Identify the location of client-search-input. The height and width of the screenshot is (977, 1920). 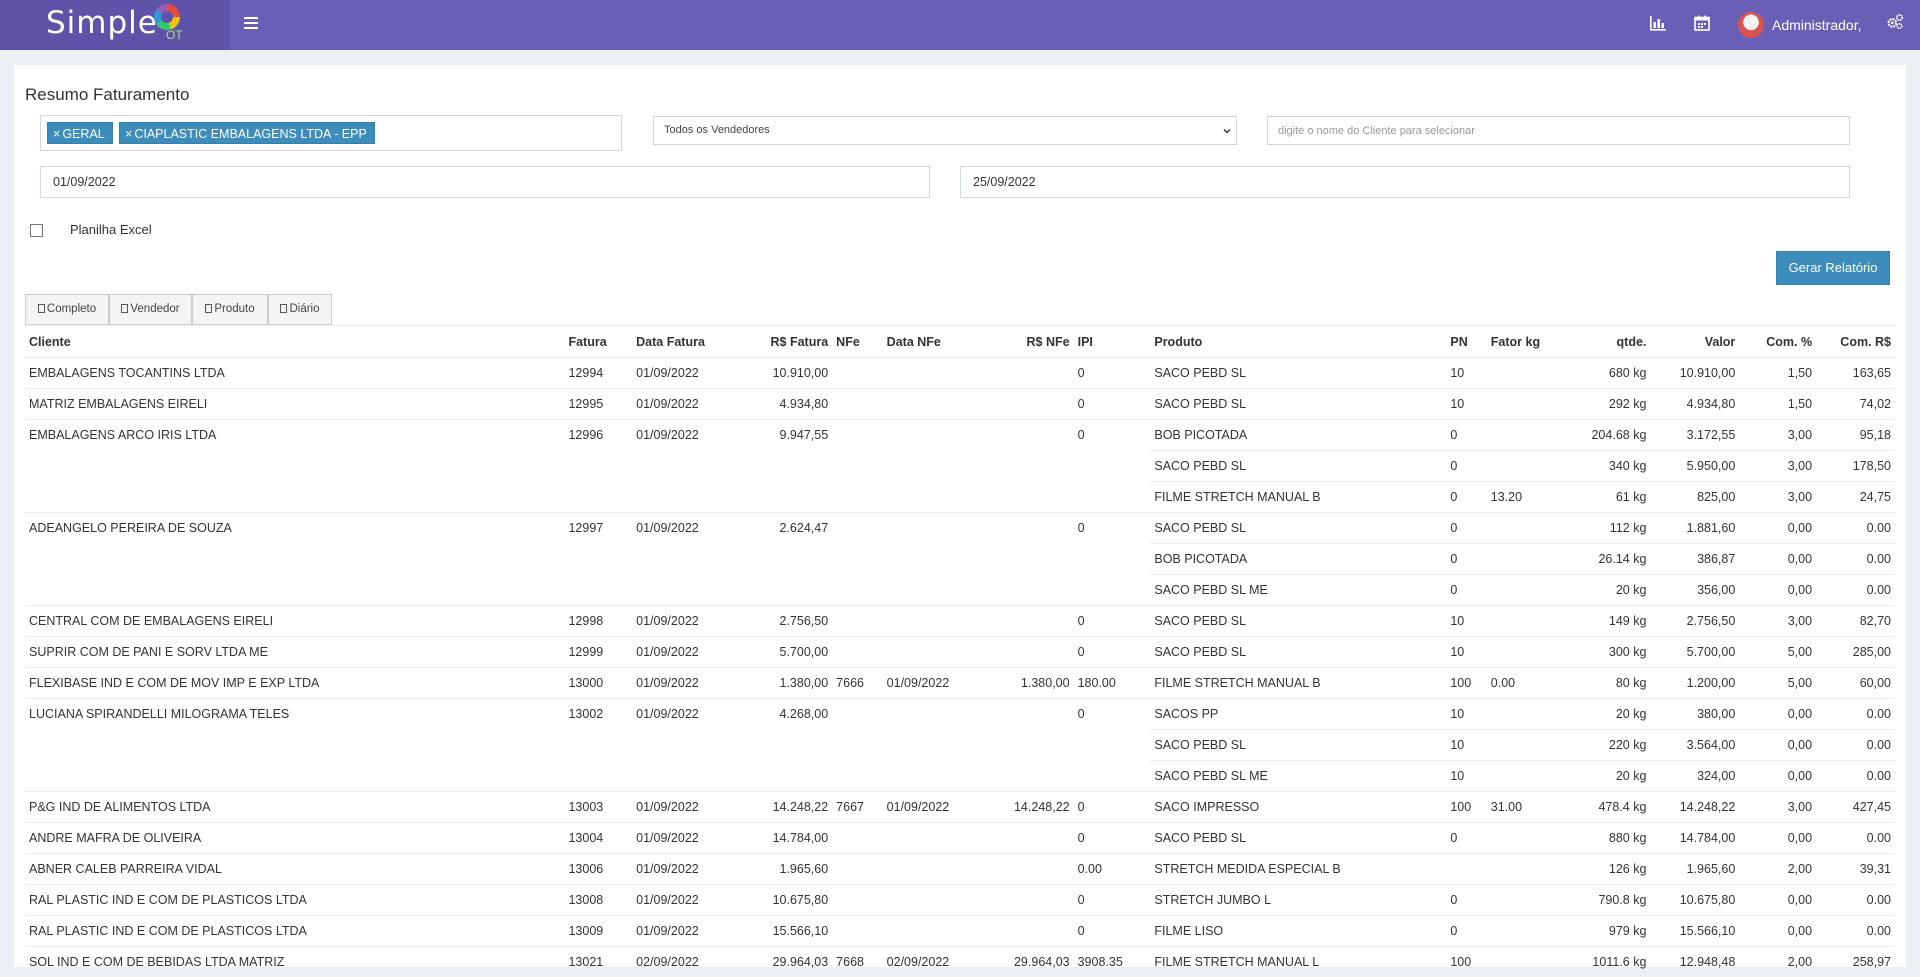
(1558, 130).